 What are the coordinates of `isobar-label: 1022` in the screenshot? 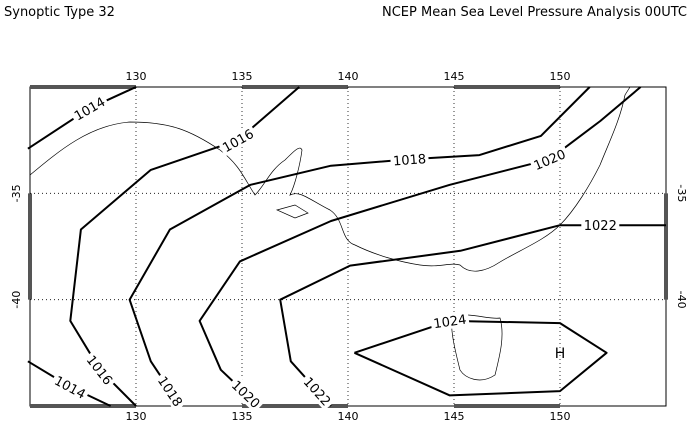 It's located at (600, 225).